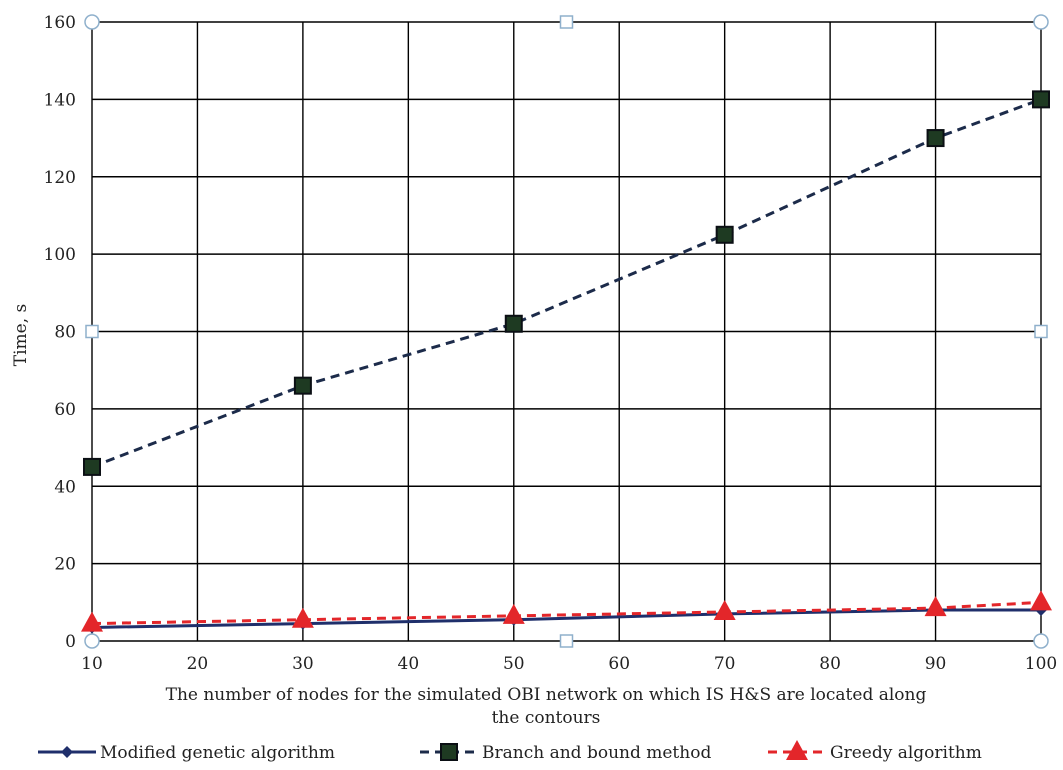  Describe the element at coordinates (217, 753) in the screenshot. I see `legend-label: Modified genetic algorithm` at that location.